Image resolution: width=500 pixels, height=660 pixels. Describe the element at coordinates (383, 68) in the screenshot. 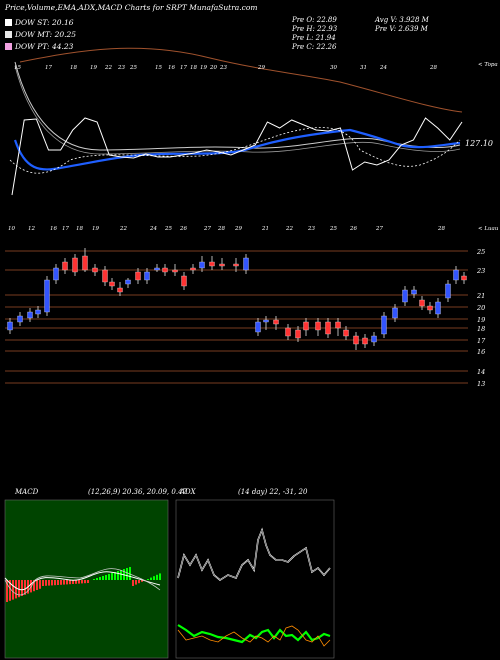

I see `date-label-top: 24` at that location.